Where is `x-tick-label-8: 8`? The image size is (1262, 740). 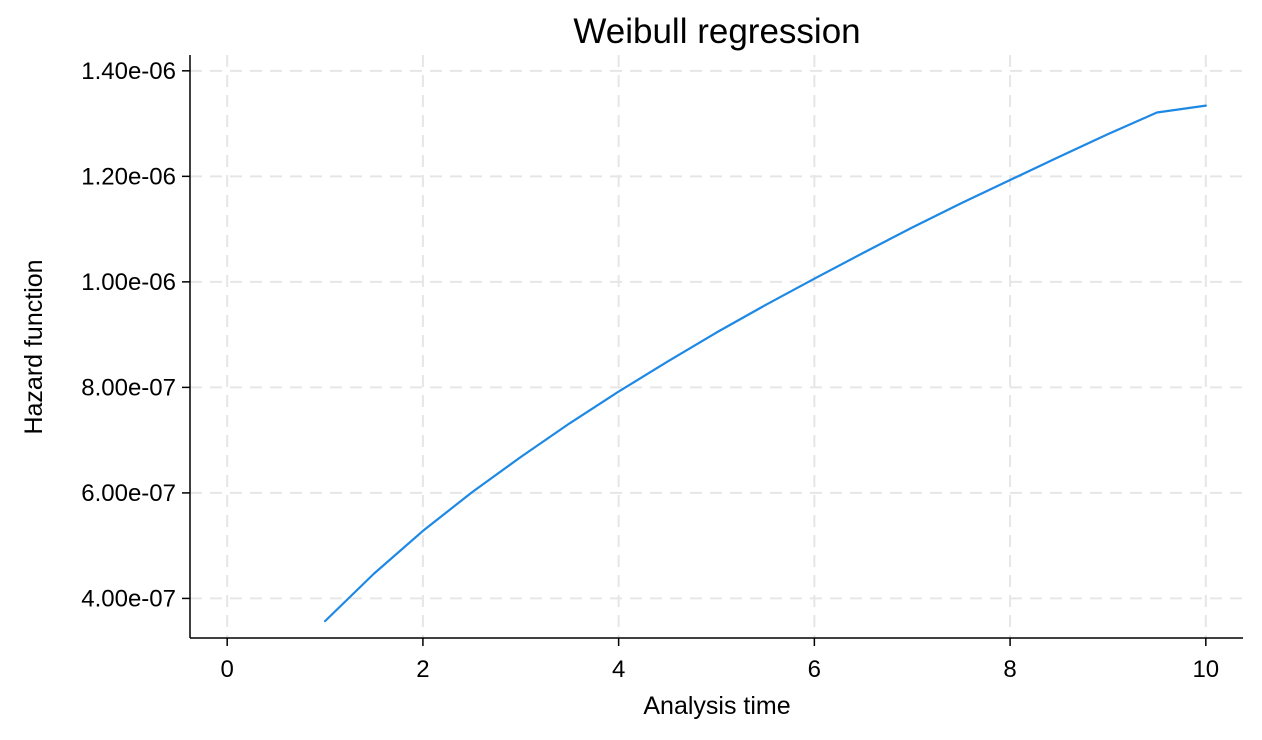 x-tick-label-8: 8 is located at coordinates (1009, 669).